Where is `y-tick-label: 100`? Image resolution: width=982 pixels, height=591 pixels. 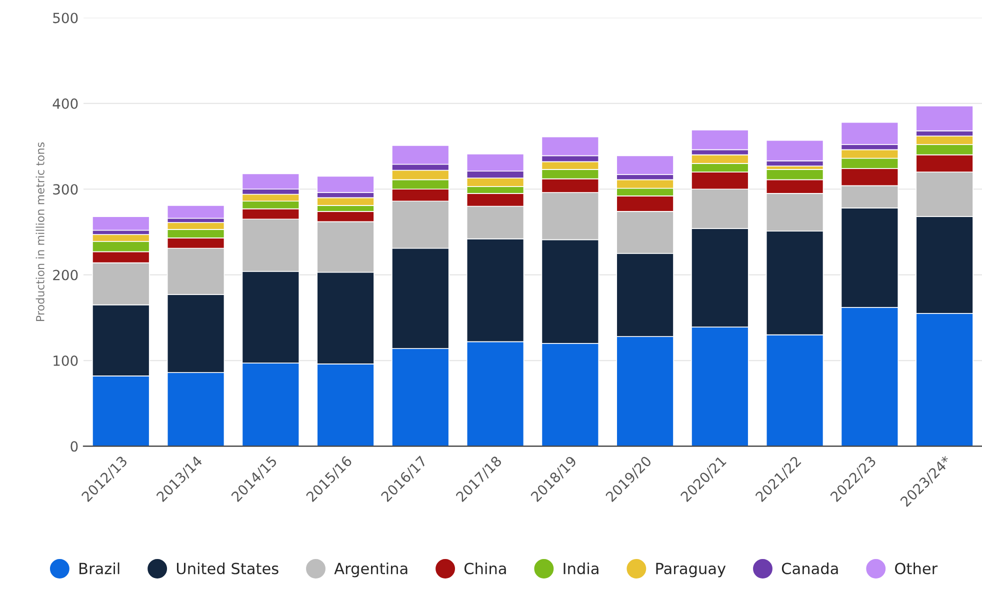
y-tick-label: 100 is located at coordinates (66, 360).